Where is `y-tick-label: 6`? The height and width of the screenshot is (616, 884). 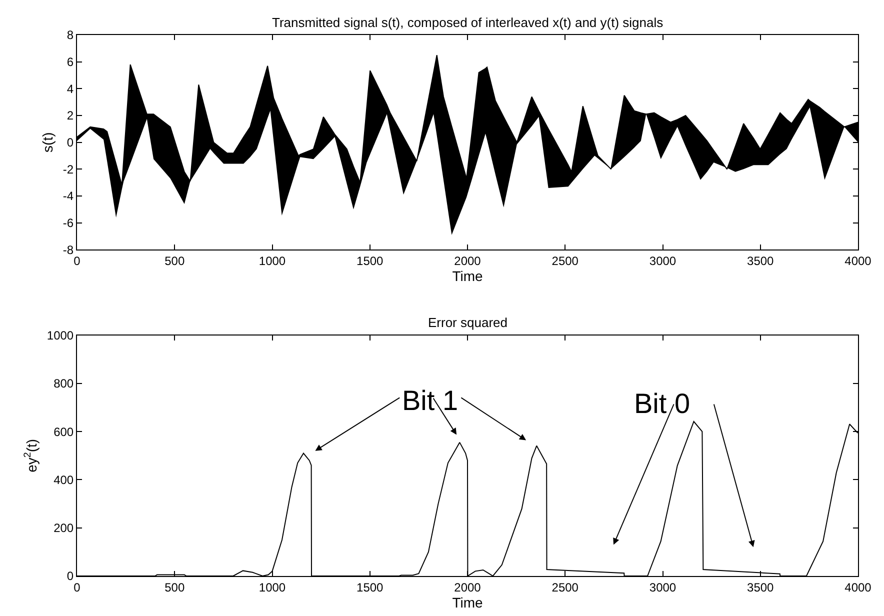
y-tick-label: 6 is located at coordinates (70, 62).